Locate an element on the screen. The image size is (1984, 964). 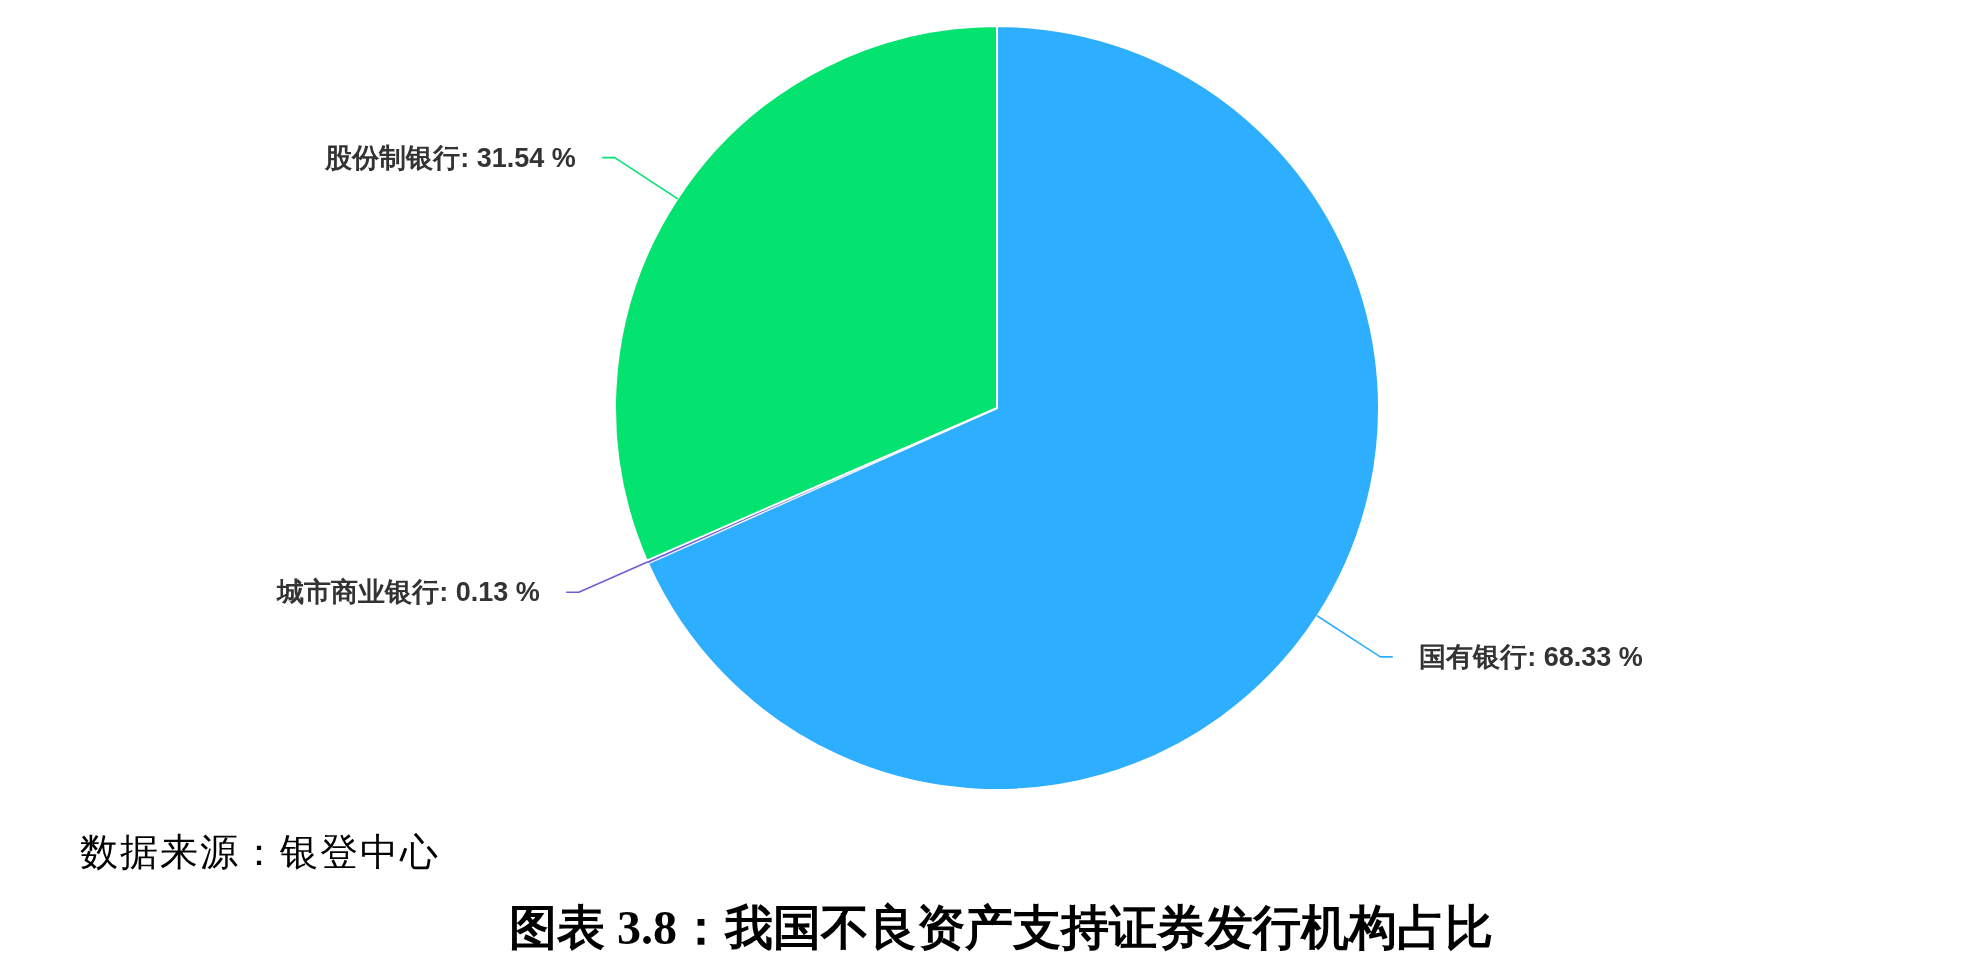
slice-label: 城市商业银行: 0.13 % is located at coordinates (408, 592).